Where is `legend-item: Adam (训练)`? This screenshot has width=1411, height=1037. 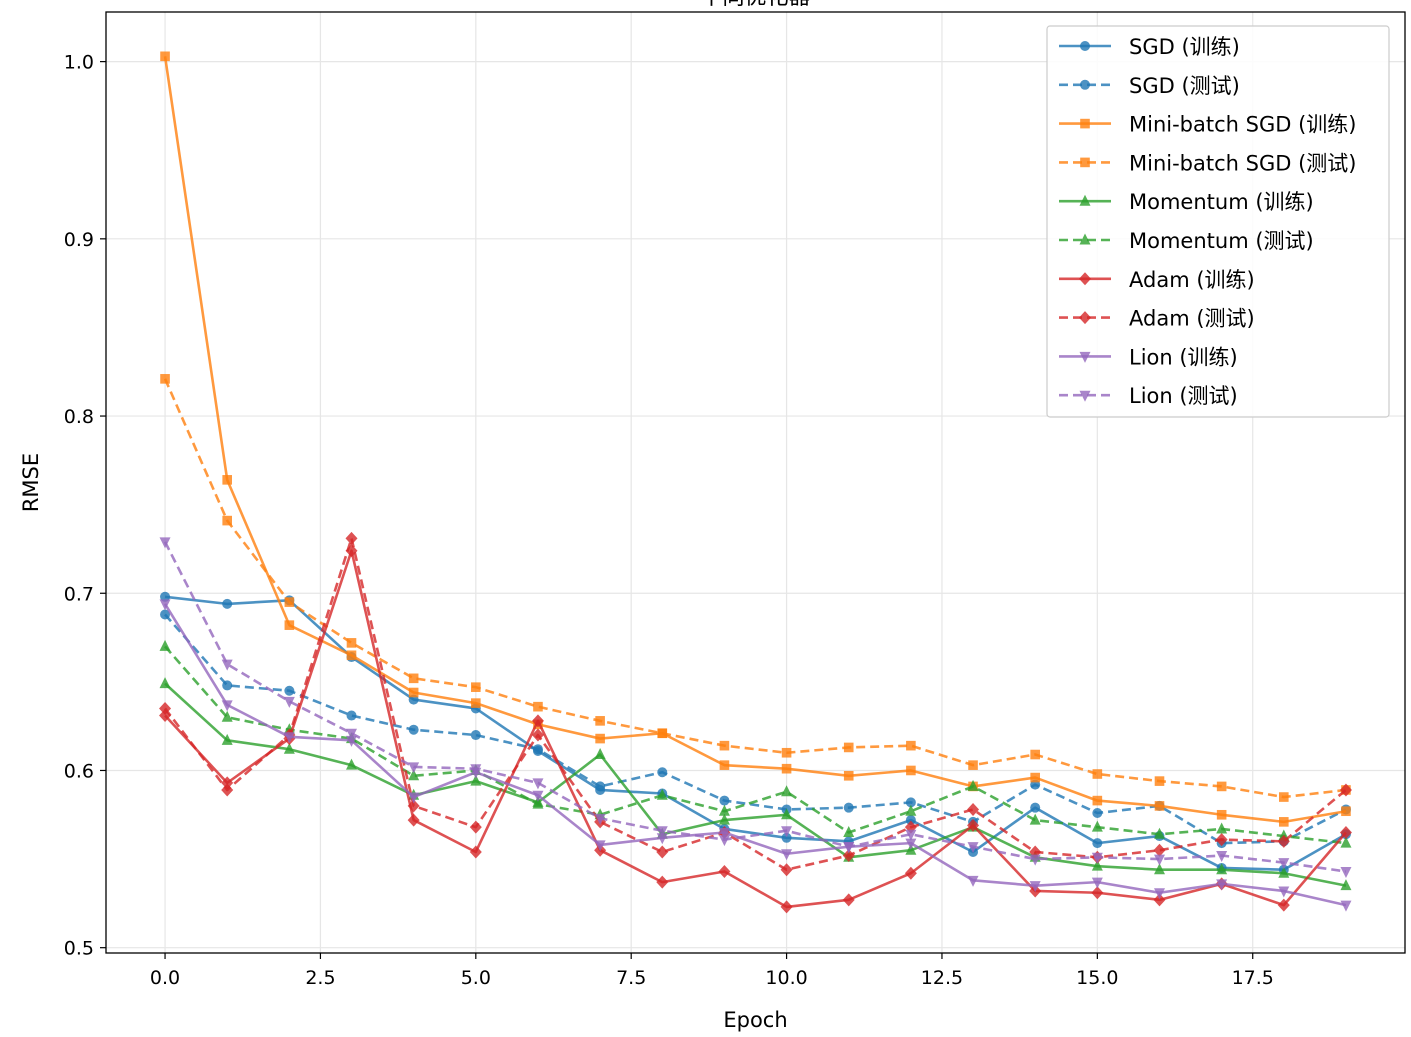
legend-item: Adam (训练) is located at coordinates (1157, 280).